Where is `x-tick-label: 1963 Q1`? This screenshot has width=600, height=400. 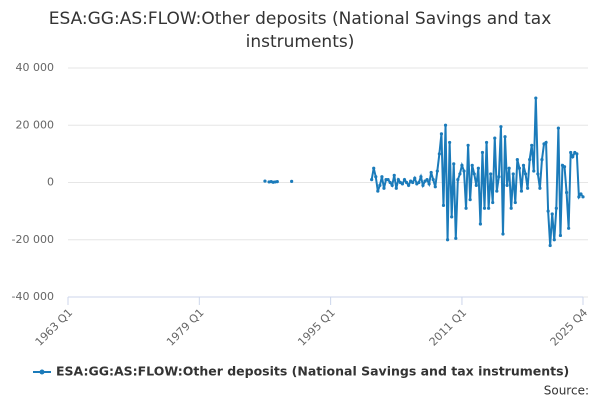
x-tick-label: 1963 Q1 is located at coordinates (54, 327).